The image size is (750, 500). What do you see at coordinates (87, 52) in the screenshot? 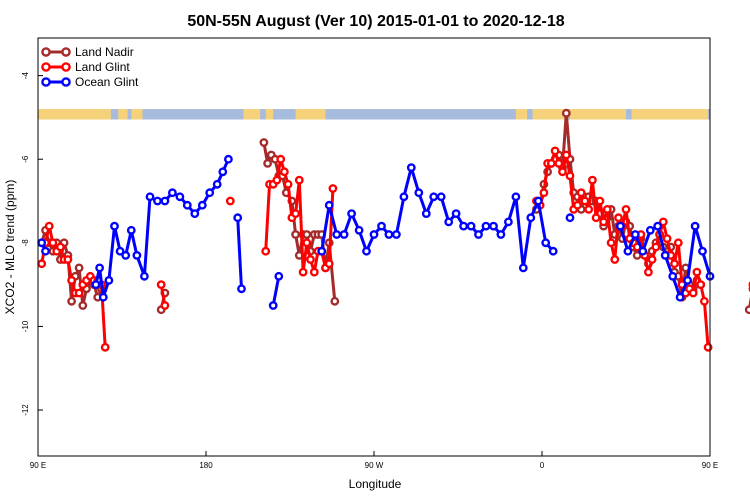
I see `legend-item-land-nadir: Land Nadir` at bounding box center [87, 52].